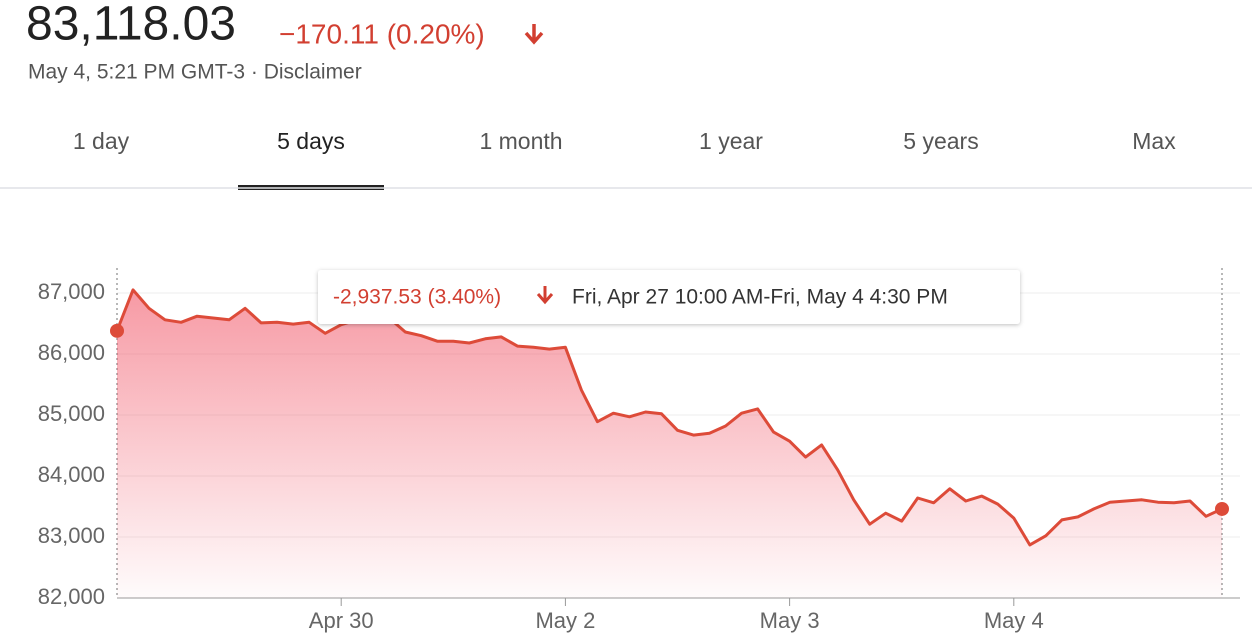  I want to click on timestamp: May 4, 5:21 PM GMT-3 · Disclaimer, so click(195, 72).